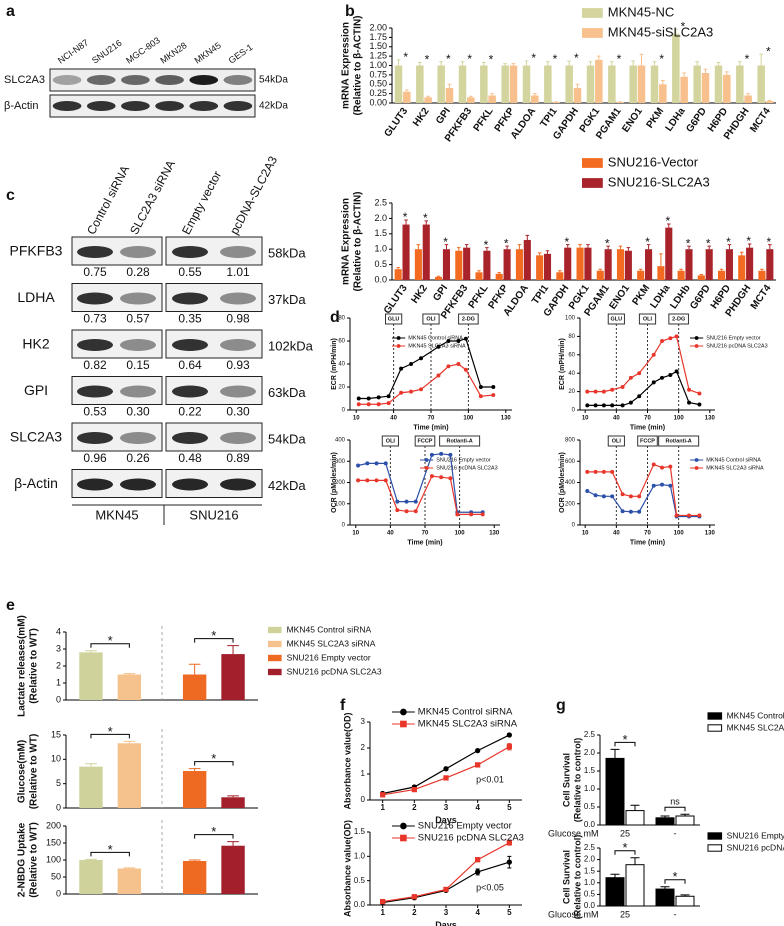  I want to click on x-tick-label: 4, so click(477, 912).